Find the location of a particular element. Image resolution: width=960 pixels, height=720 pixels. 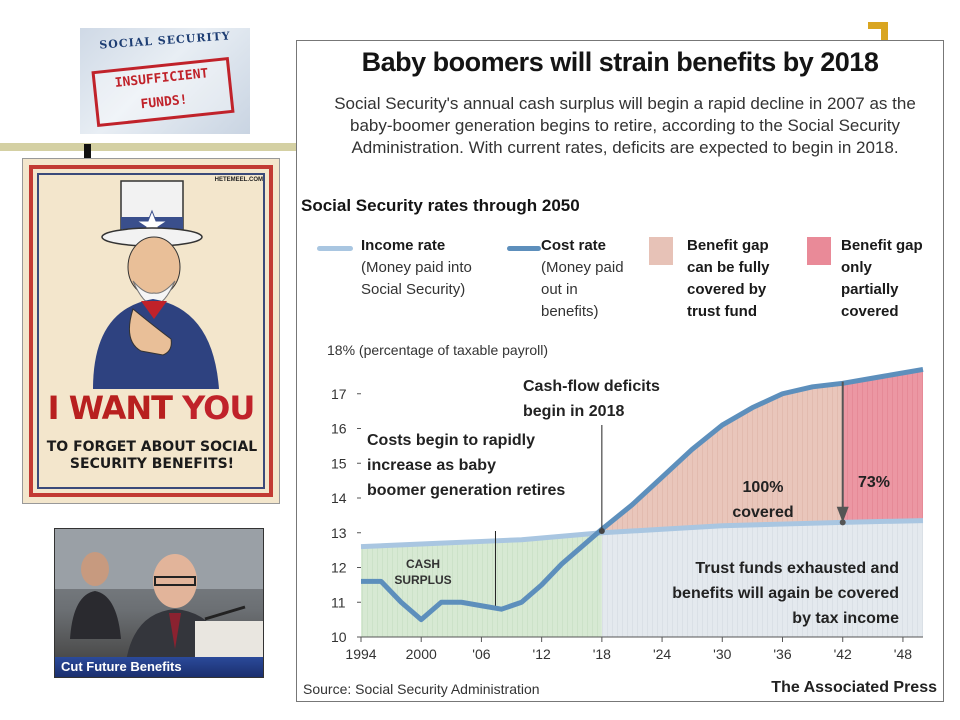

x-tick-label-2030: '30 is located at coordinates (722, 654).